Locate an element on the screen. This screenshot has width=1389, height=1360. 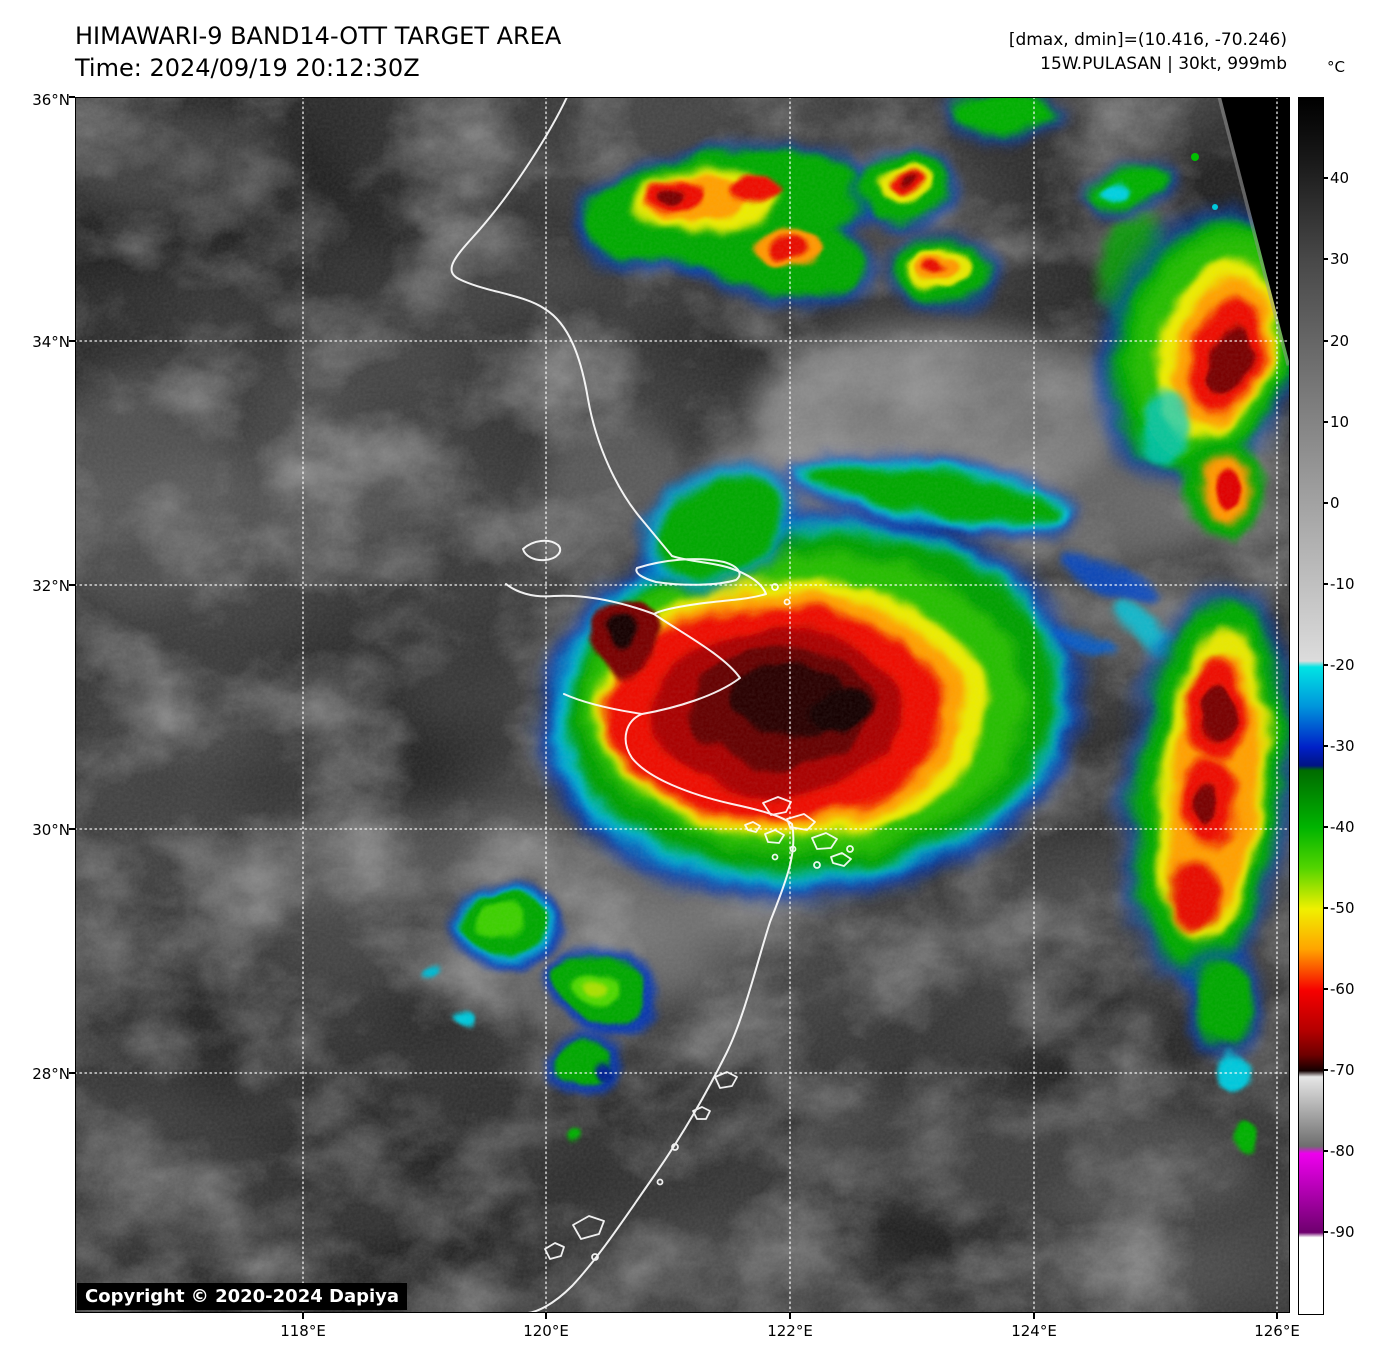
colorbar-label-m70: -70 is located at coordinates (1342, 1070).